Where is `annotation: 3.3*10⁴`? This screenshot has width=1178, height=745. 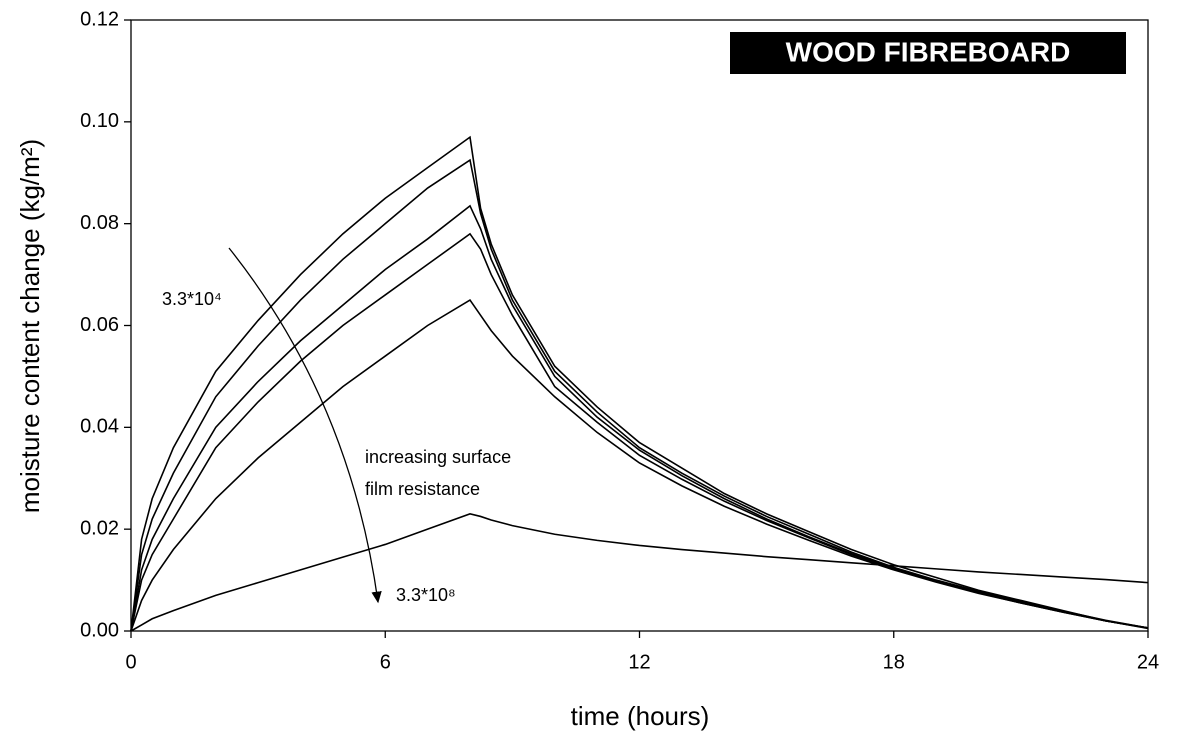
annotation: 3.3*10⁴ is located at coordinates (192, 299).